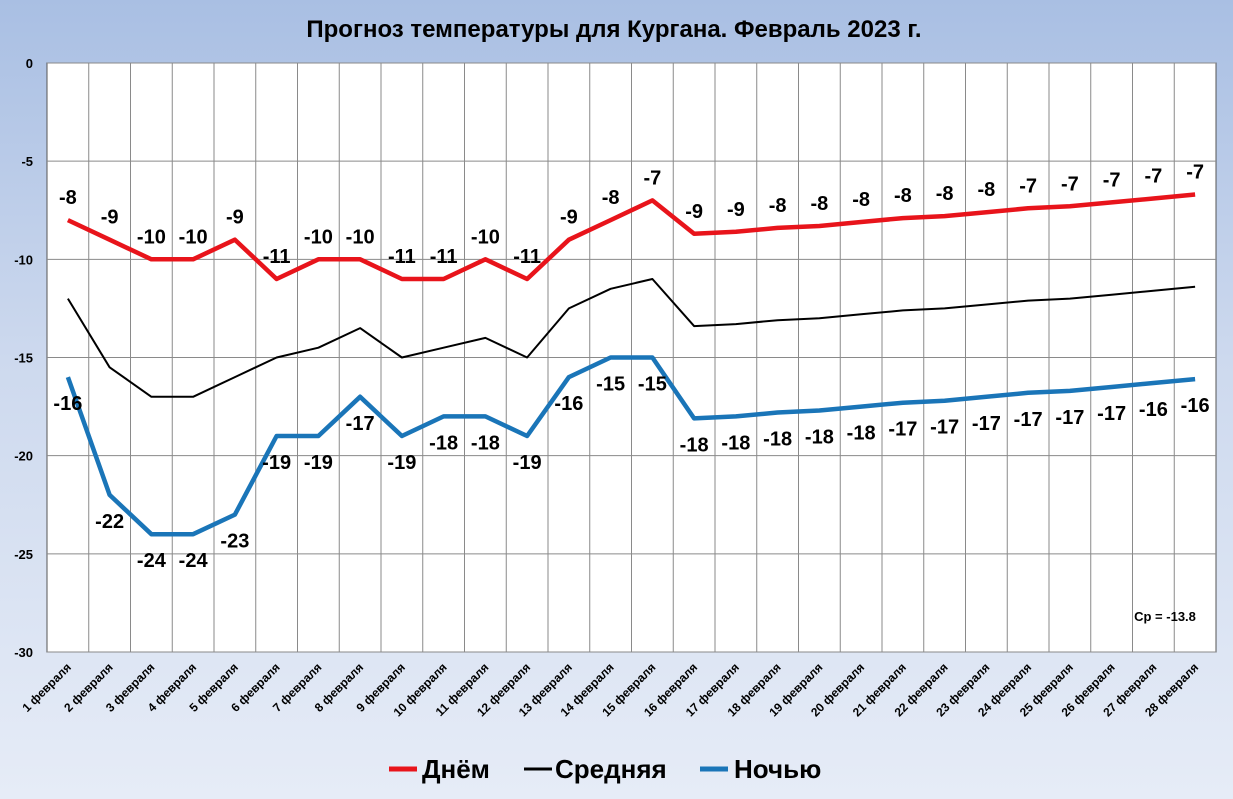  I want to click on y-tick-label: -5, so click(27, 161).